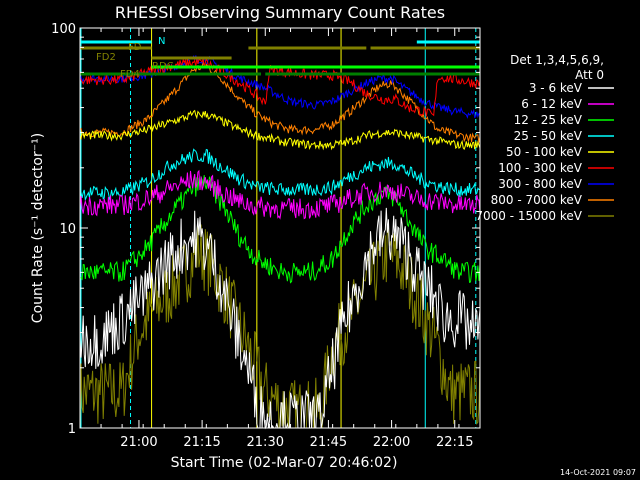 The width and height of the screenshot is (640, 480). I want to click on y-tick-label: 10, so click(67, 229).